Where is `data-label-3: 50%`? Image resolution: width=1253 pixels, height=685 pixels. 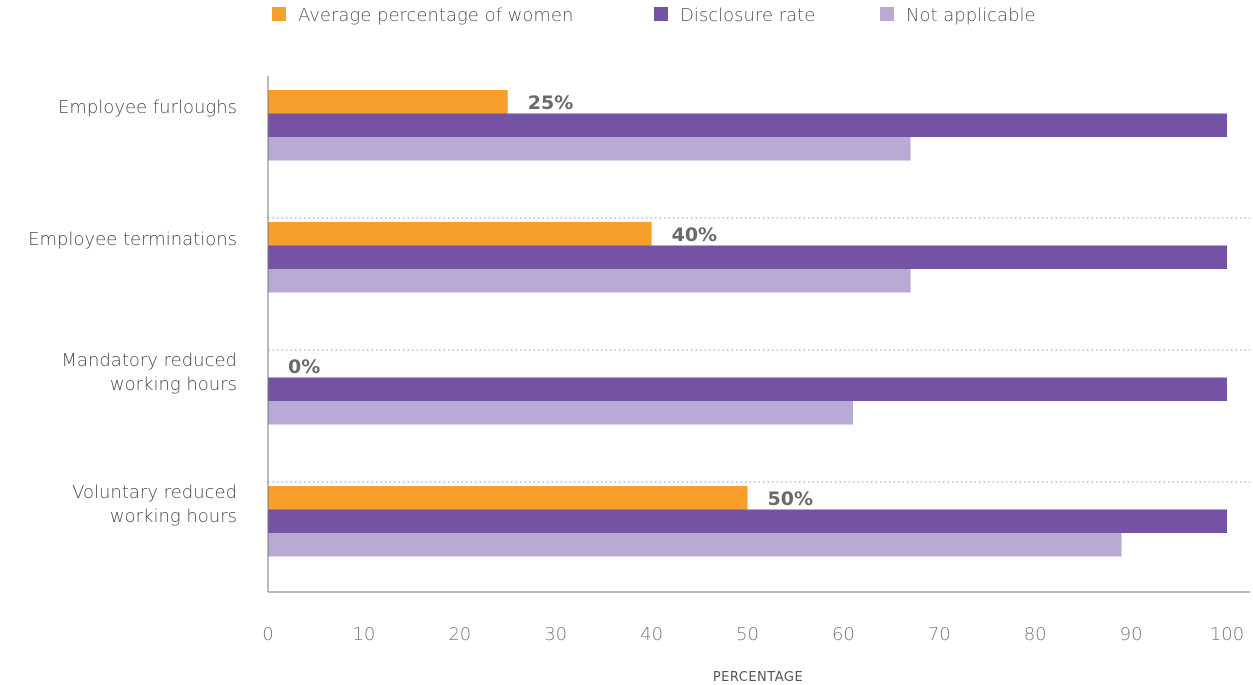
data-label-3: 50% is located at coordinates (790, 499).